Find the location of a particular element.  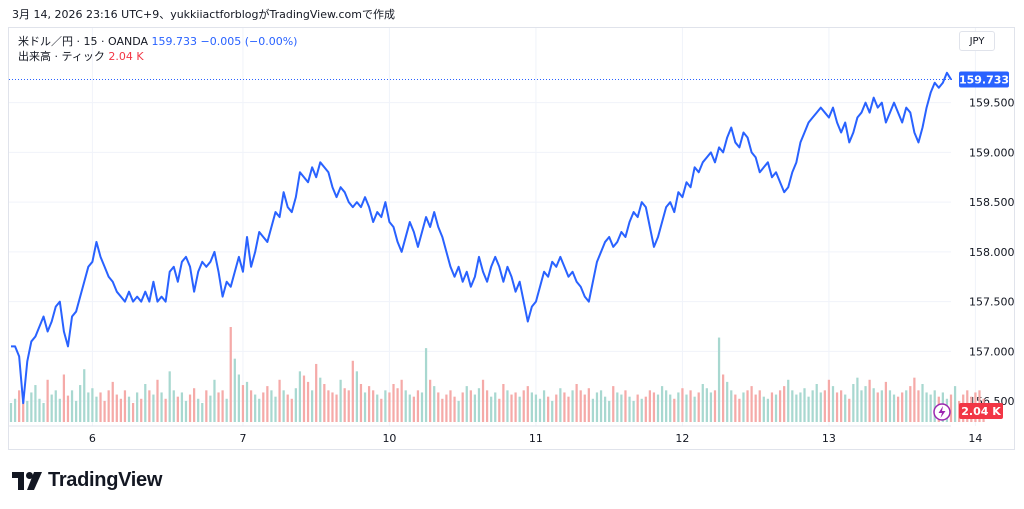

tradingview-logo-icon is located at coordinates (27, 480).